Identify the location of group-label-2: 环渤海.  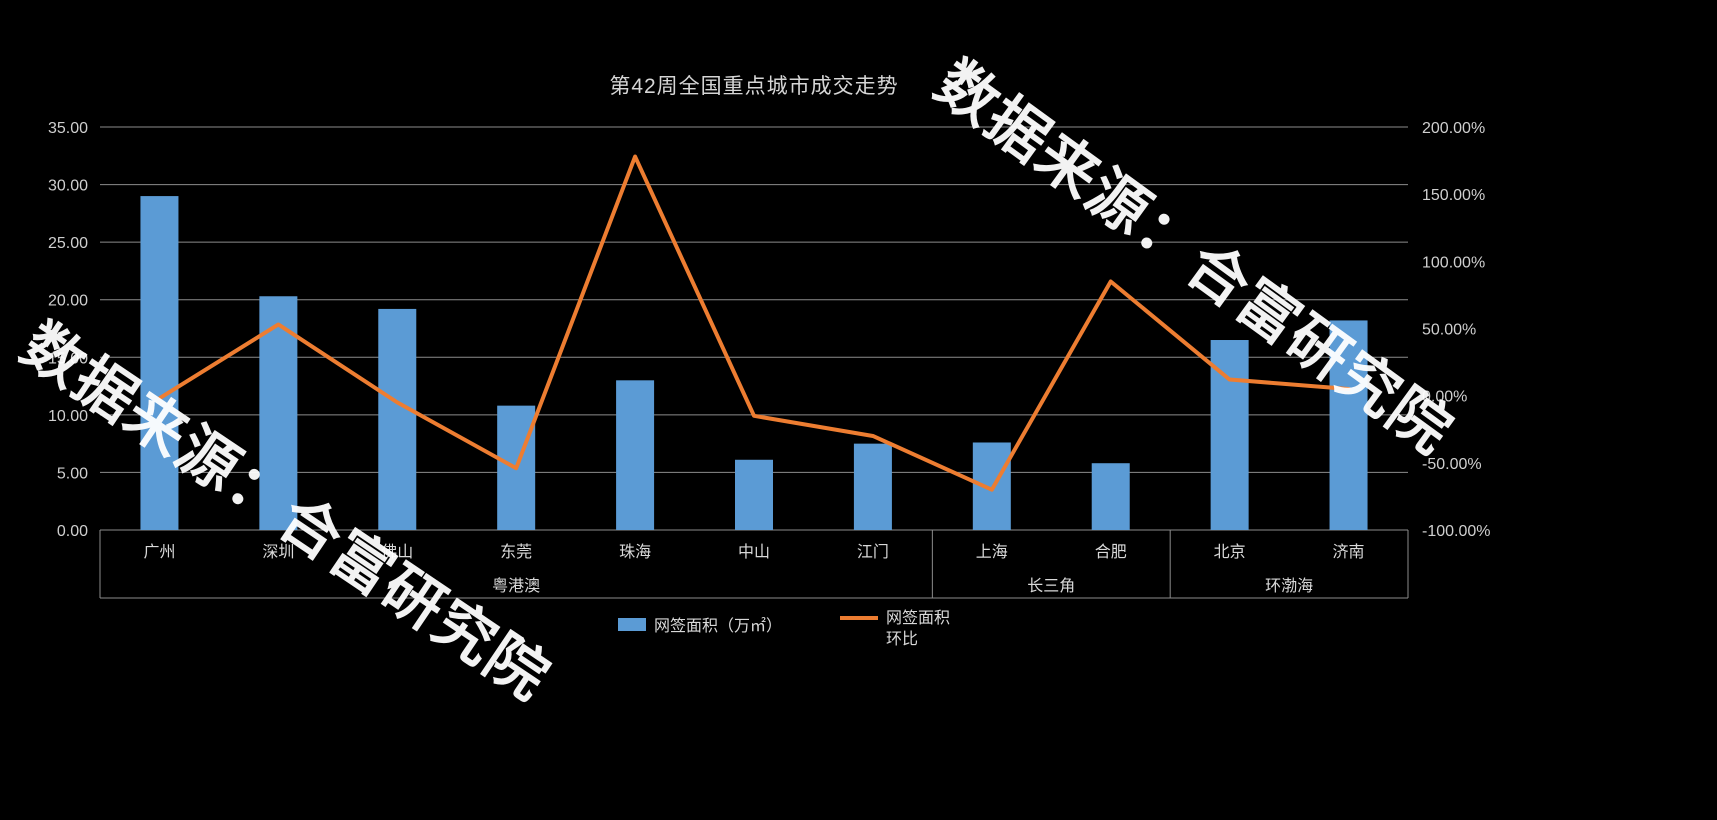
(1289, 586).